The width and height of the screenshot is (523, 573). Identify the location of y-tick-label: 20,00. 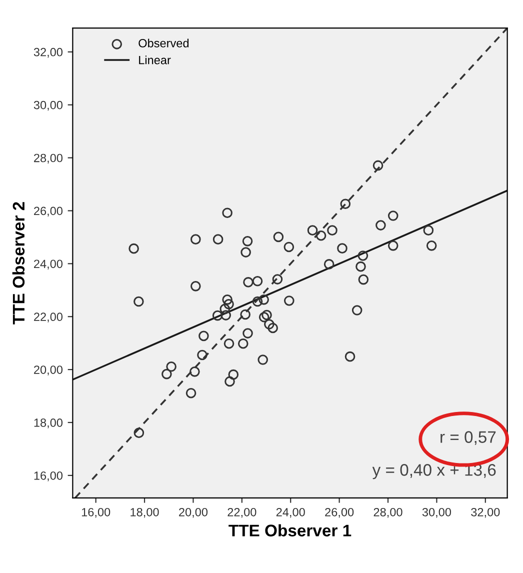
(48, 371).